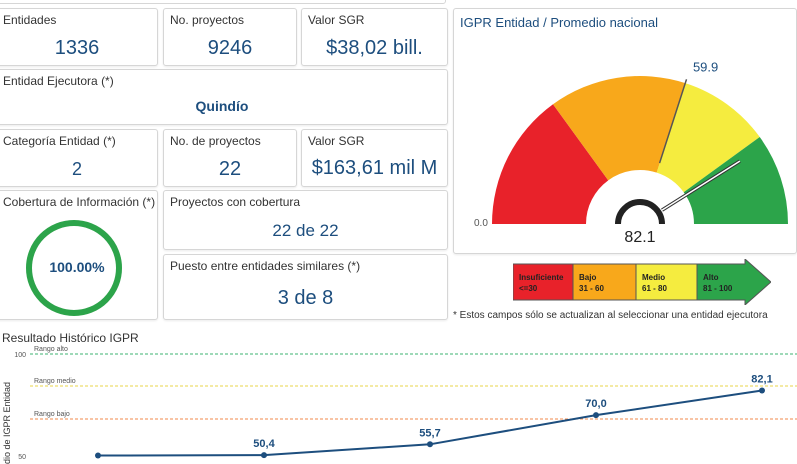  I want to click on entidad-ejecutora-selector: Entidad Ejecutora (*) Quindío, so click(224, 97).